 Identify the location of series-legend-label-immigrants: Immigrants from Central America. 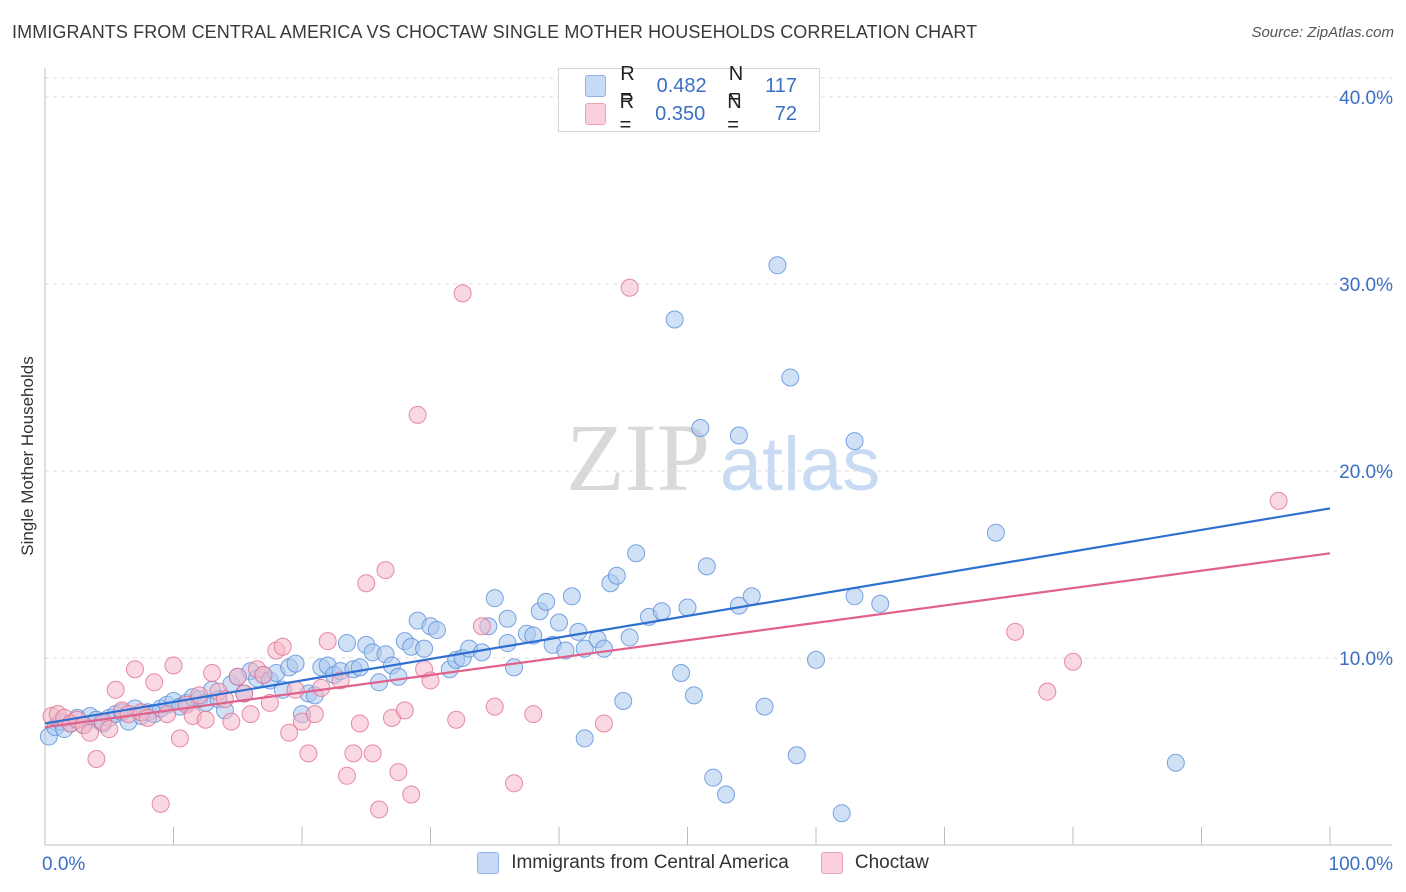
(650, 862).